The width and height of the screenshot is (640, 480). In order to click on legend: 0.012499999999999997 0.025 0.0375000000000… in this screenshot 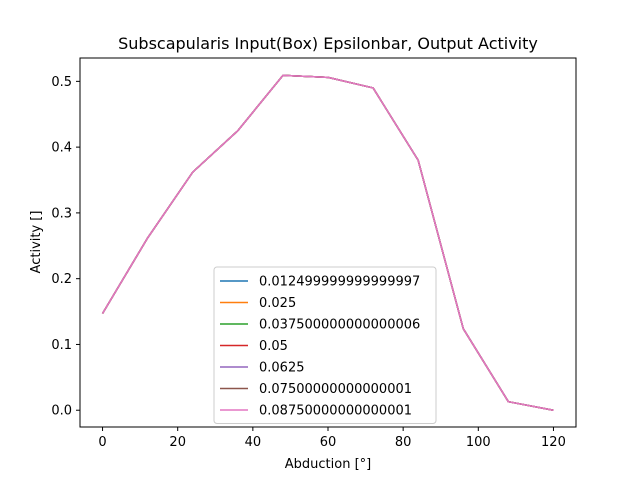, I will do `click(325, 345)`.